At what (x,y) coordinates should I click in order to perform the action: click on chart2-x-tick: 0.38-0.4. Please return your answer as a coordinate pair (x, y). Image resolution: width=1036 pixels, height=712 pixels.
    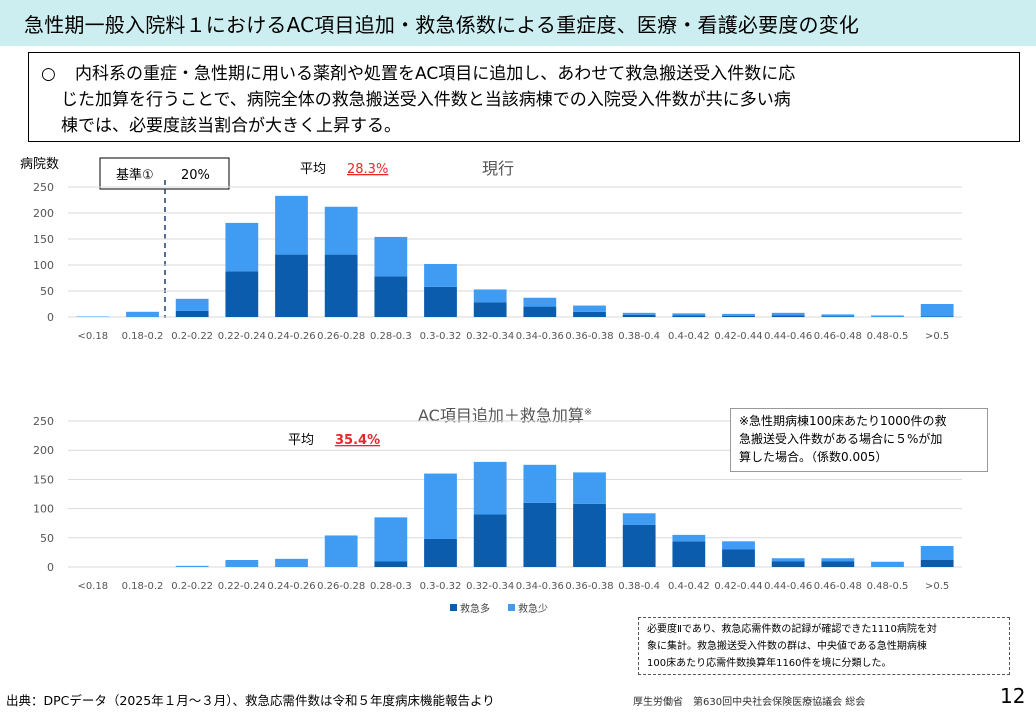
    Looking at the image, I should click on (639, 586).